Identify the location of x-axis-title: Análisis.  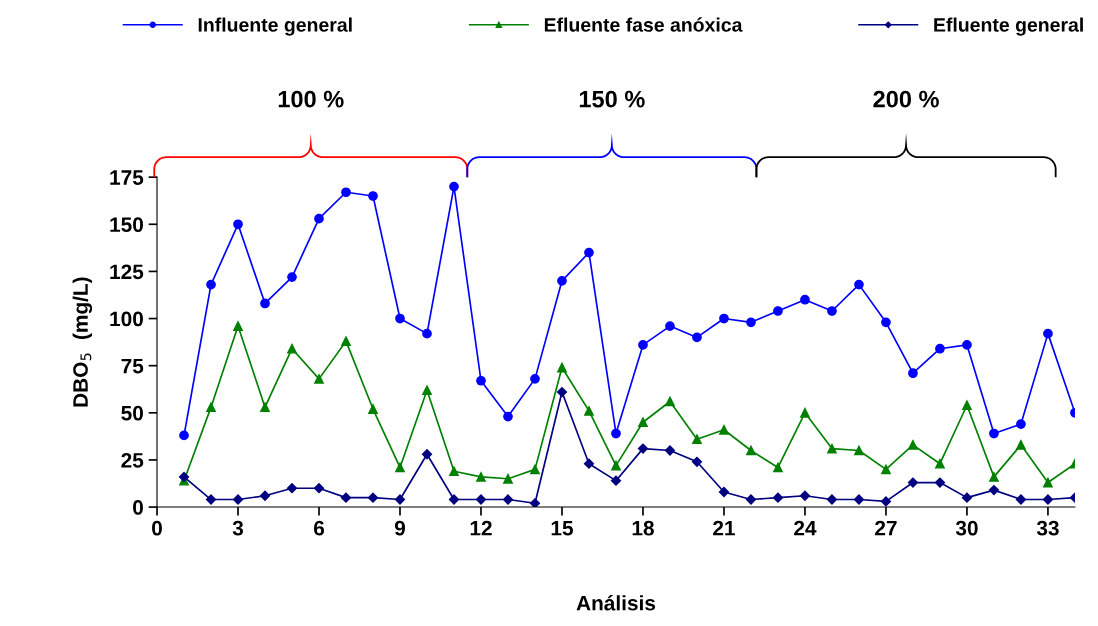
(616, 603).